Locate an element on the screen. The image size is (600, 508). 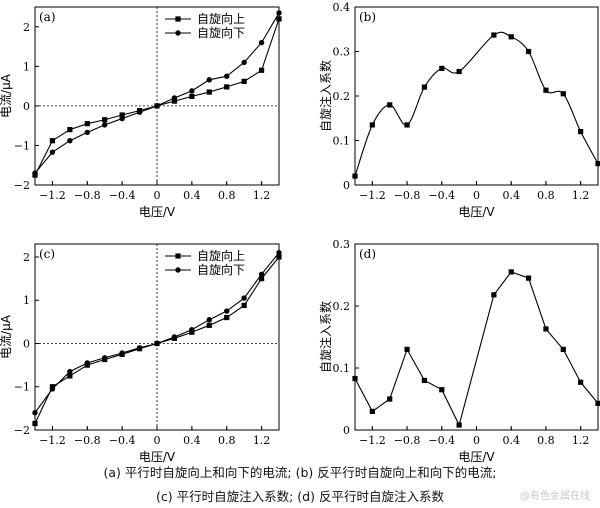
y-tick-label: 0.1 is located at coordinates (342, 141).